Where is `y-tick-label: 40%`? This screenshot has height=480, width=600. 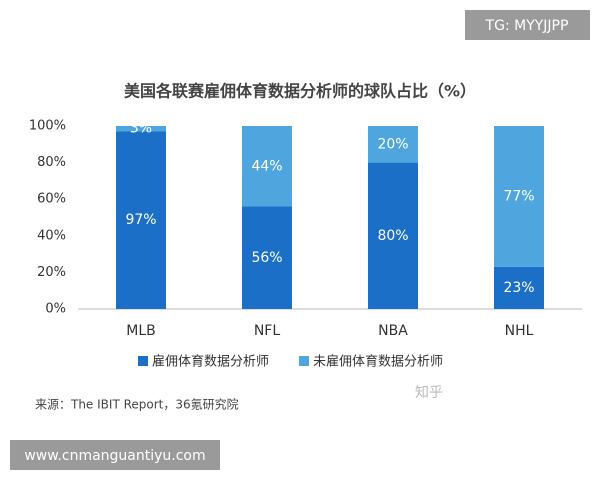
y-tick-label: 40% is located at coordinates (51, 235).